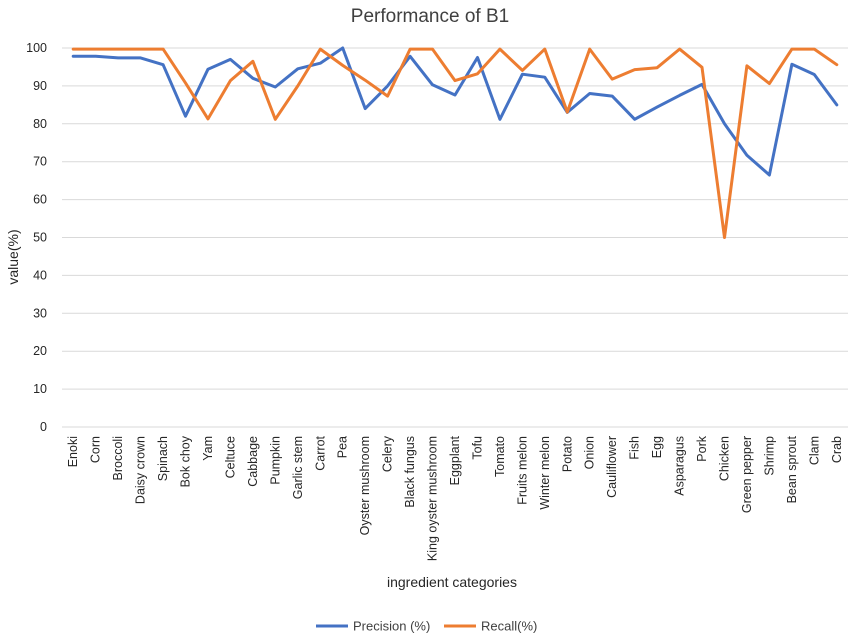  Describe the element at coordinates (40, 313) in the screenshot. I see `y-tick-30: 30` at that location.